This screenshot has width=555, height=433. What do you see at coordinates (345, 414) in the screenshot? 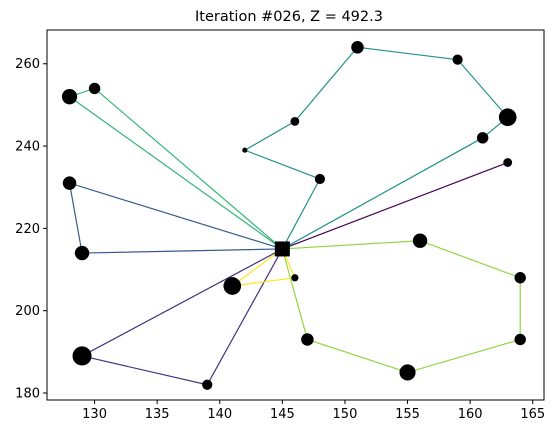
I see `x-tick-label: 150` at bounding box center [345, 414].